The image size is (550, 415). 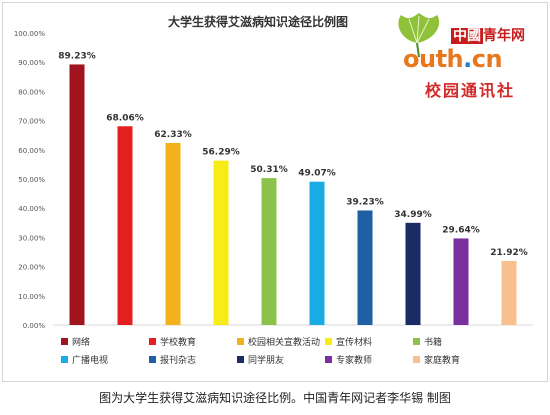 What do you see at coordinates (31, 209) in the screenshot?
I see `y-tick-label: 40.00%` at bounding box center [31, 209].